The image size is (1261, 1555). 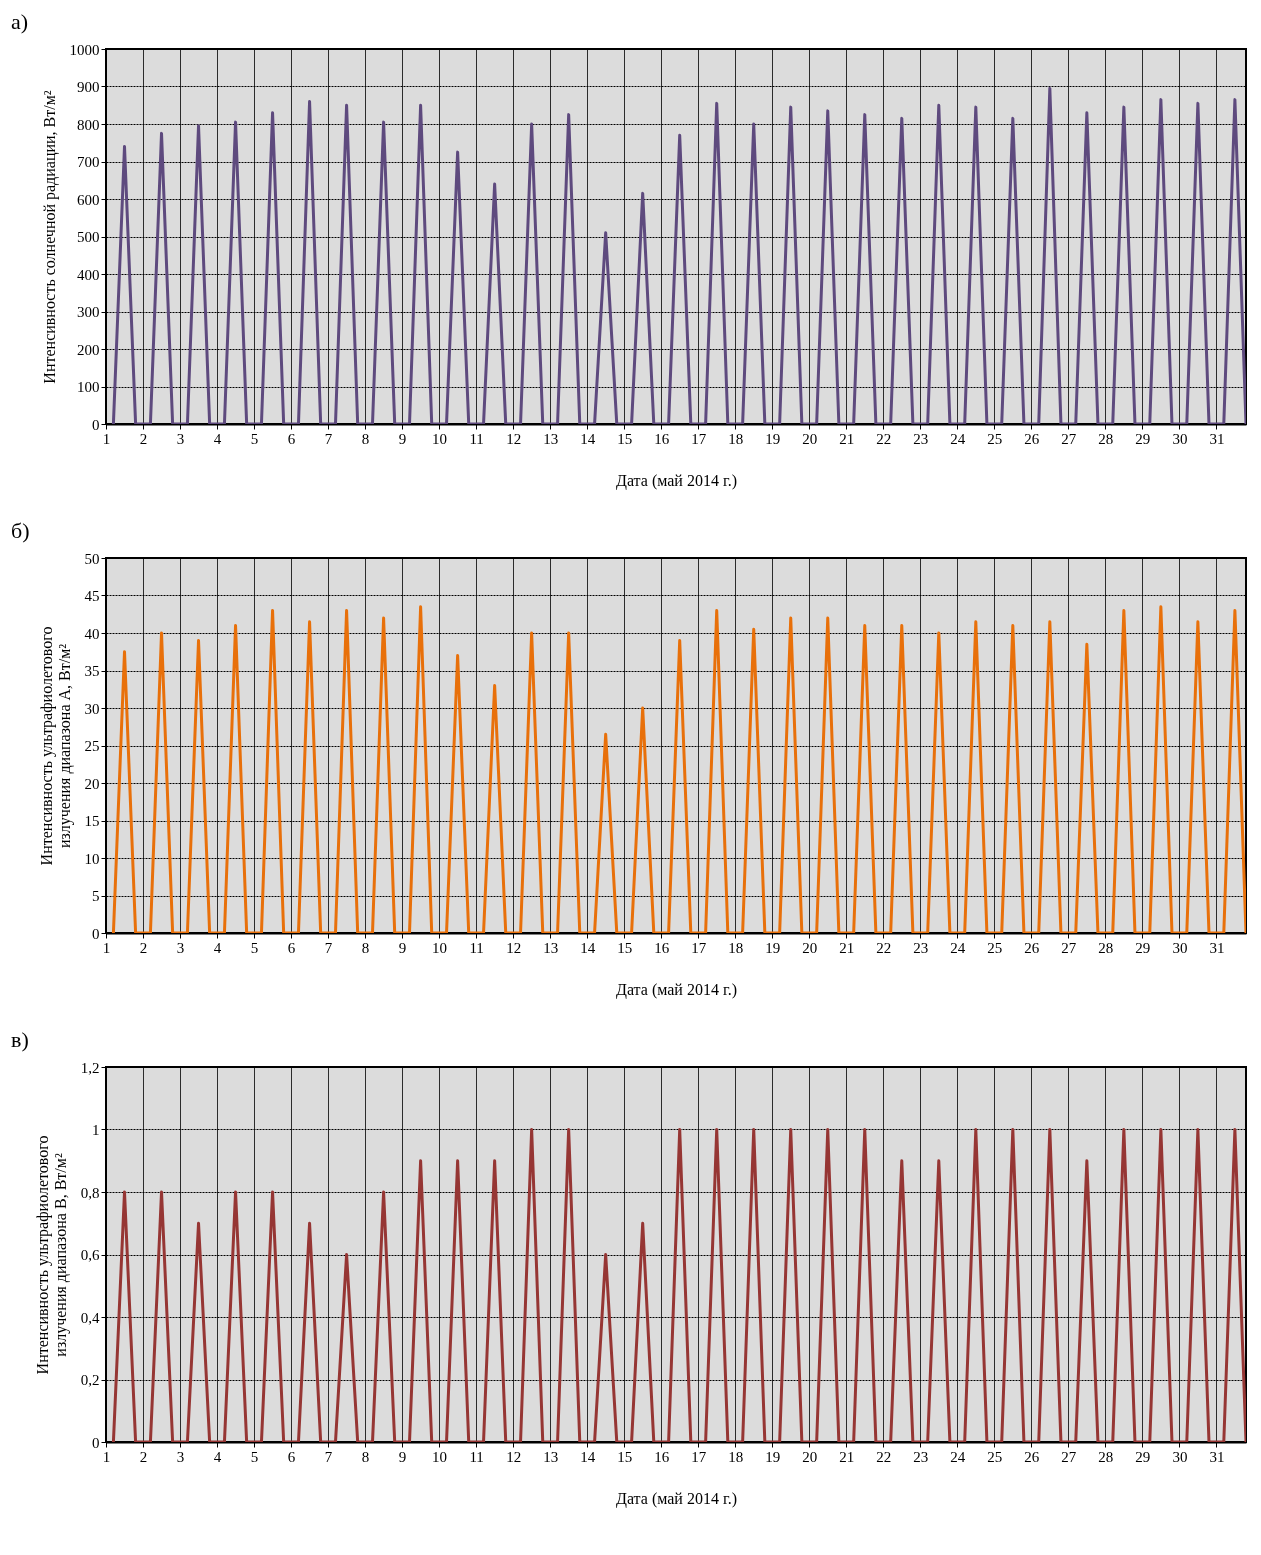 I want to click on y-tick-label: 0,6, so click(x=90, y=1255).